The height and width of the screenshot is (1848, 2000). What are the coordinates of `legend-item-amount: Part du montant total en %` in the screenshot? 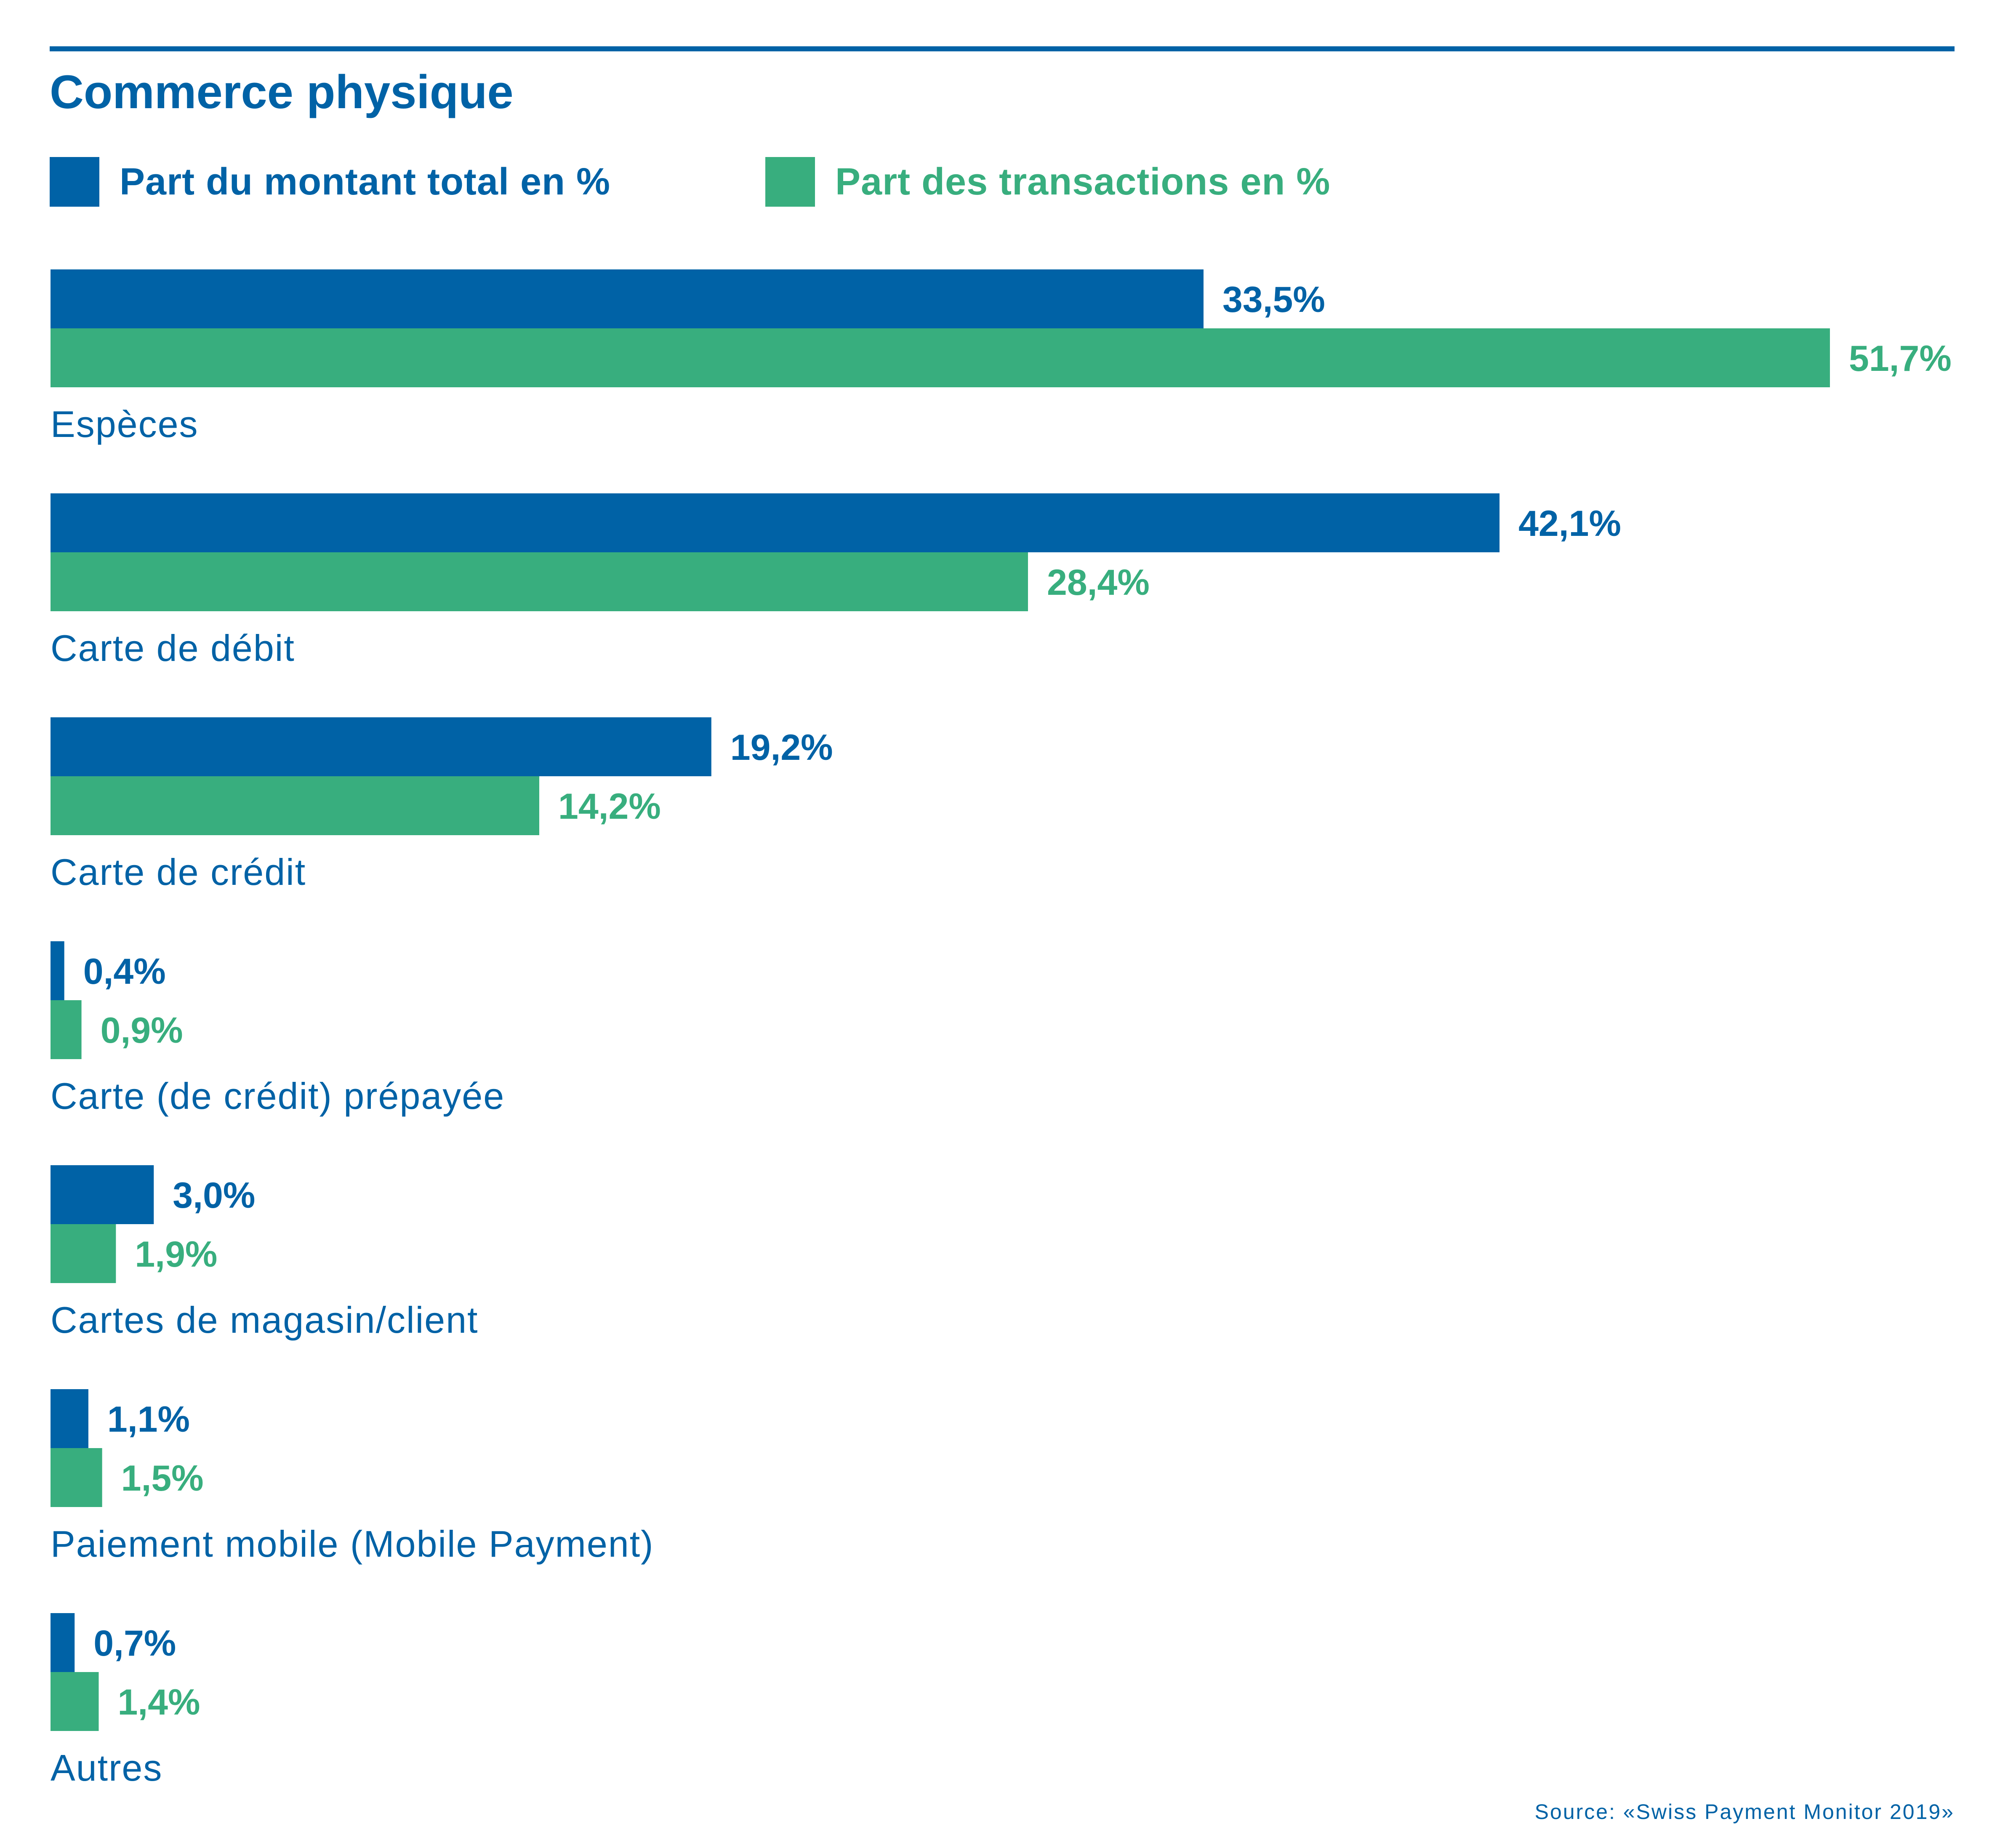 It's located at (330, 182).